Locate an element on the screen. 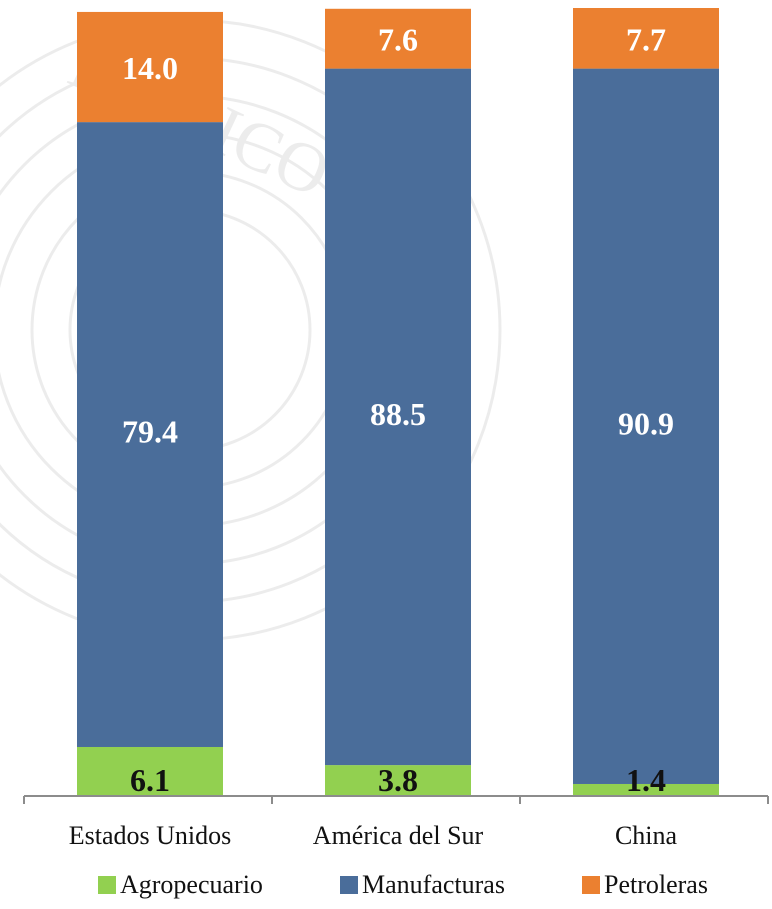  value-label-manufacturas-estados-unidos: 79.4 is located at coordinates (150, 432).